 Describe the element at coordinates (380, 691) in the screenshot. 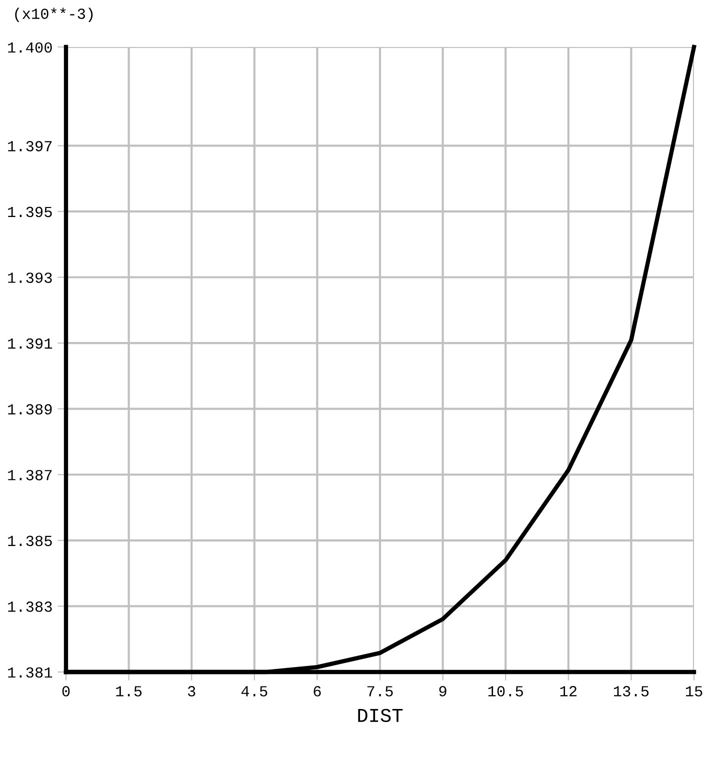

I see `x-tick-label: 7.5` at that location.